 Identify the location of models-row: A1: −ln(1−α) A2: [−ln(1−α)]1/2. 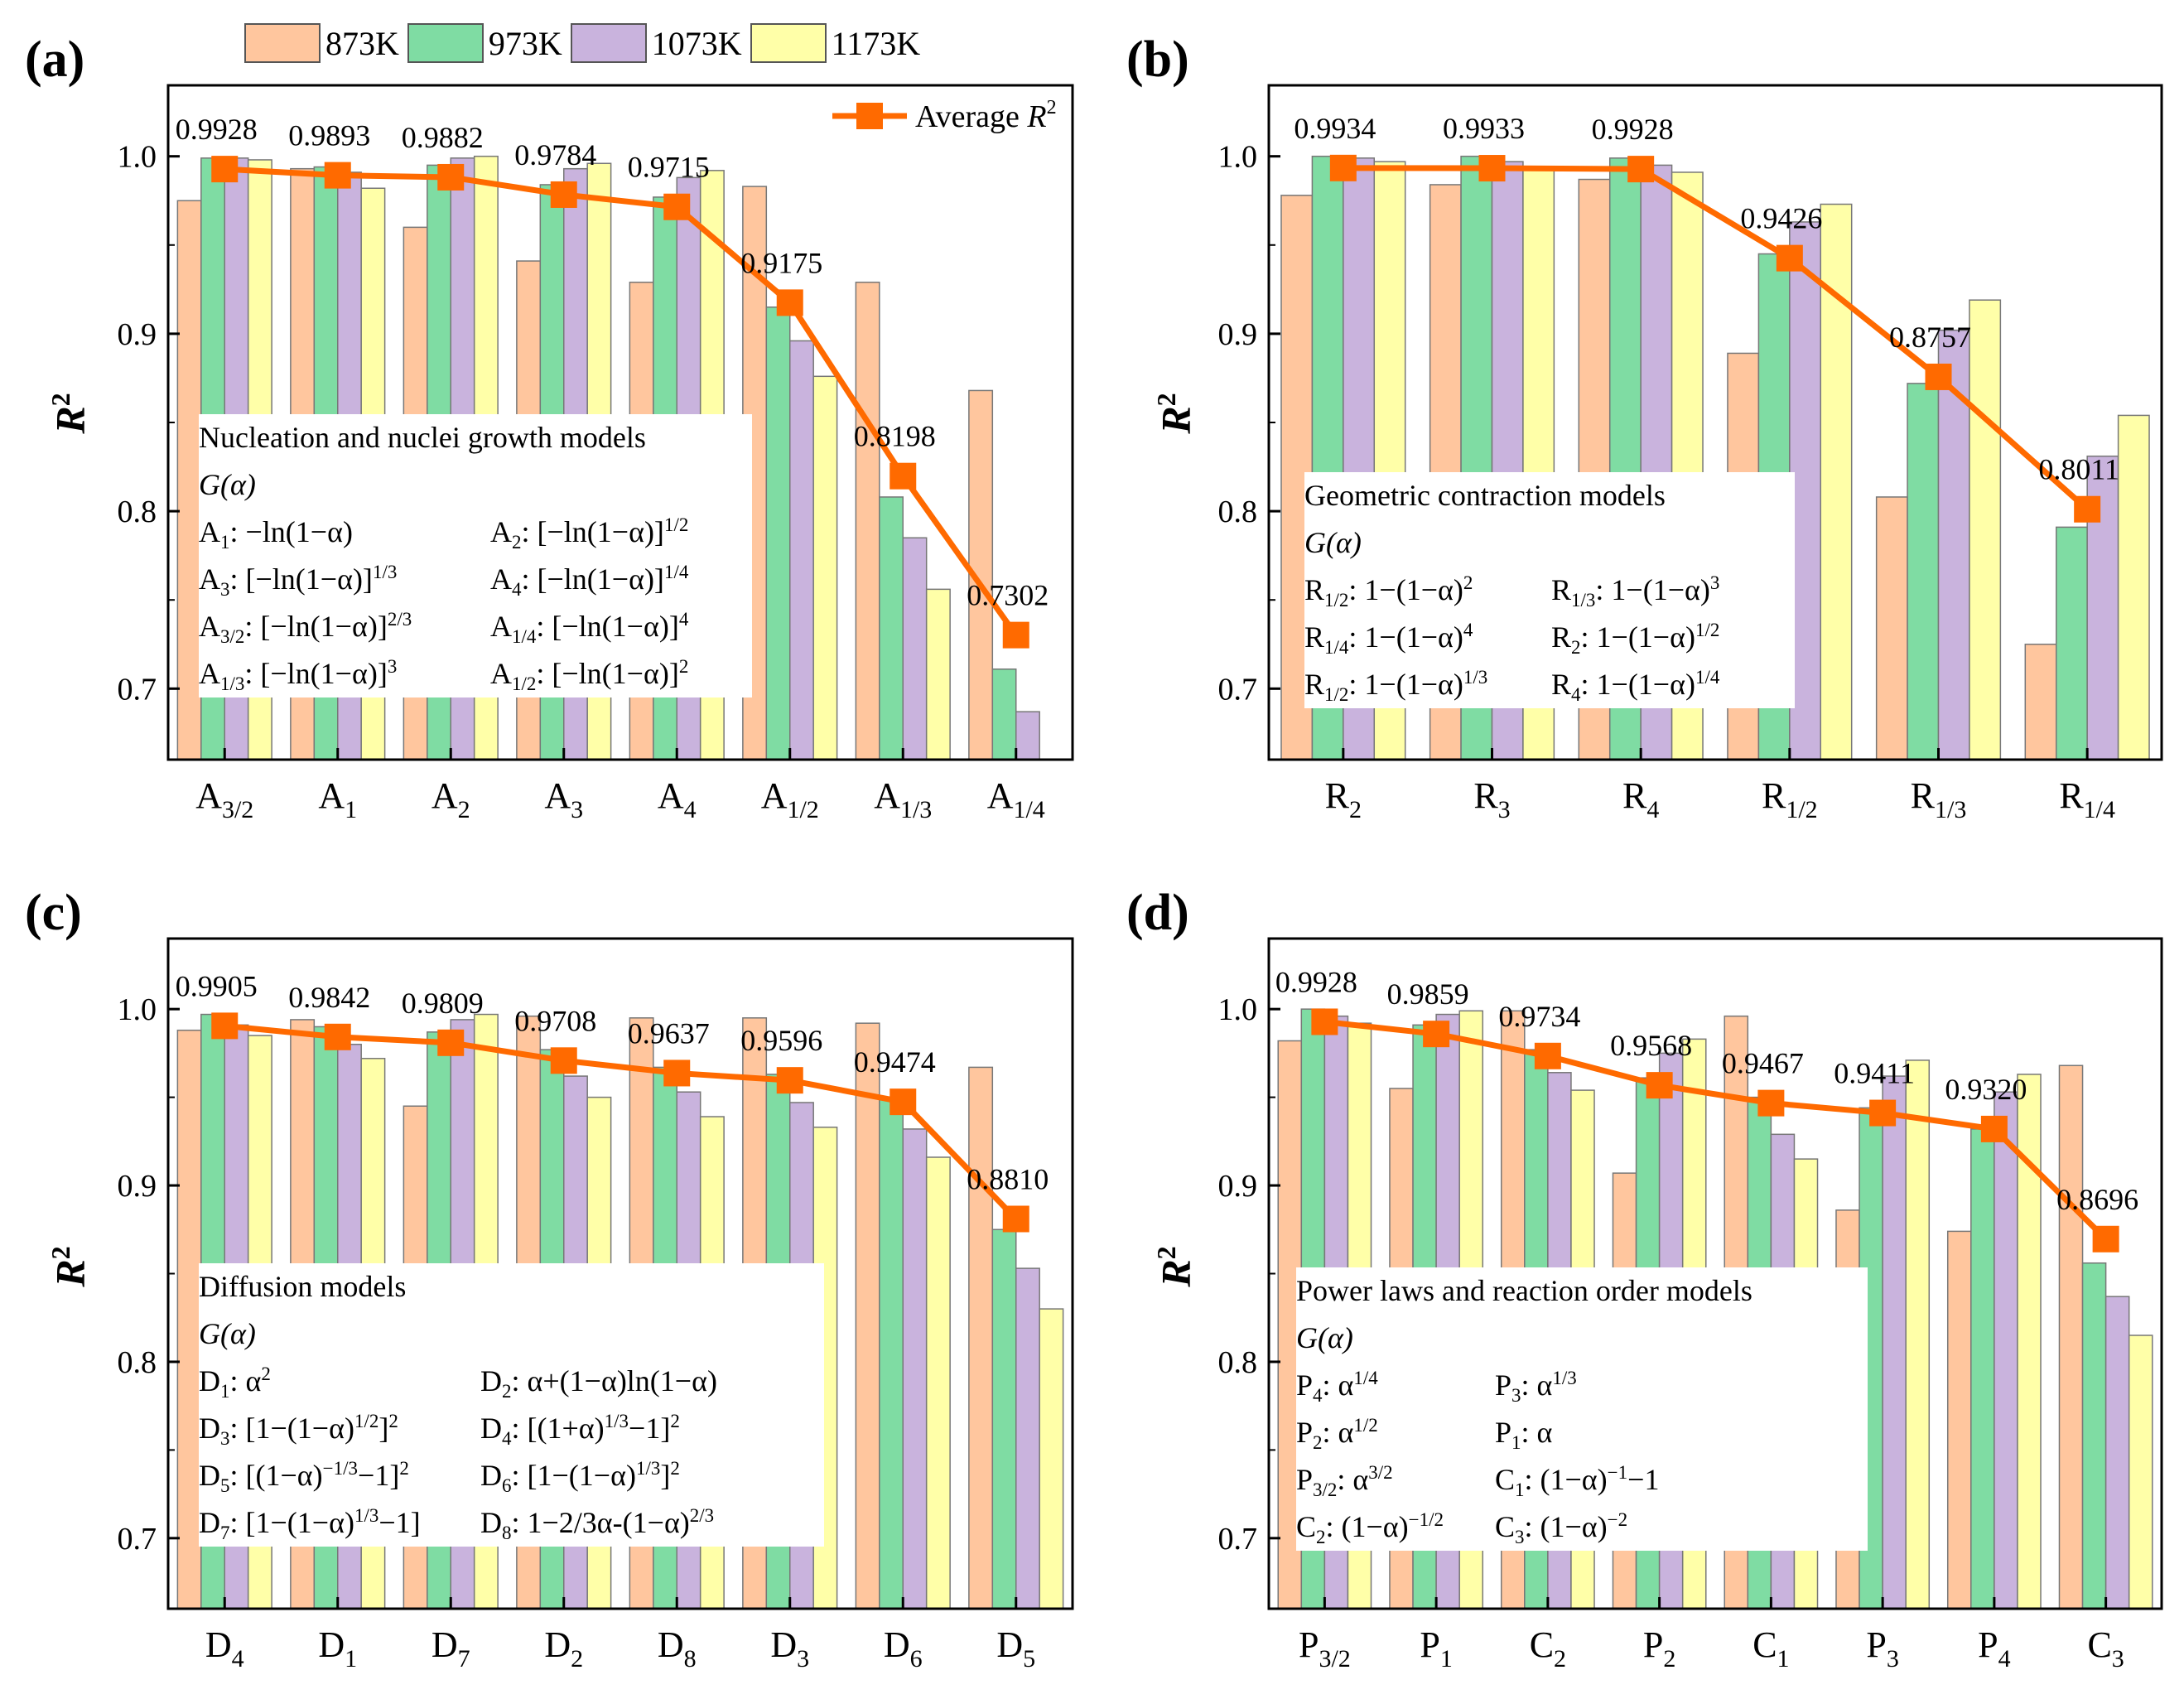
(475, 532).